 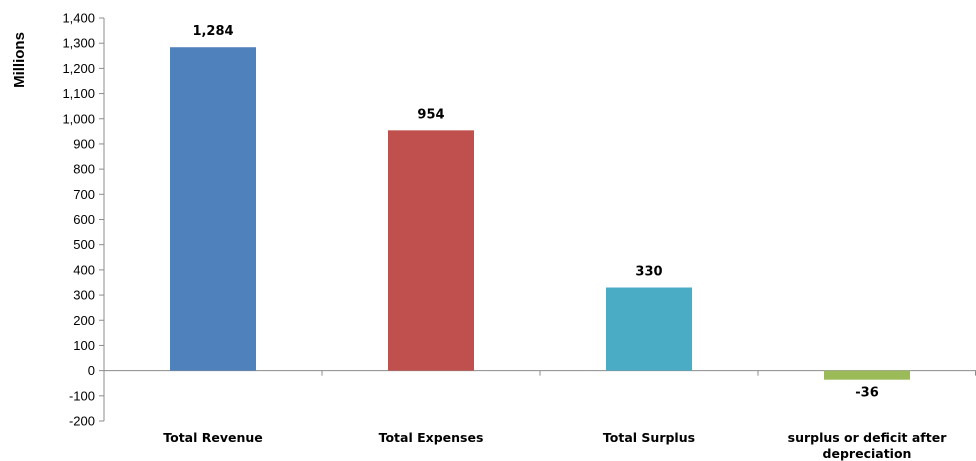 I want to click on y-tick-label: -200, so click(x=82, y=421).